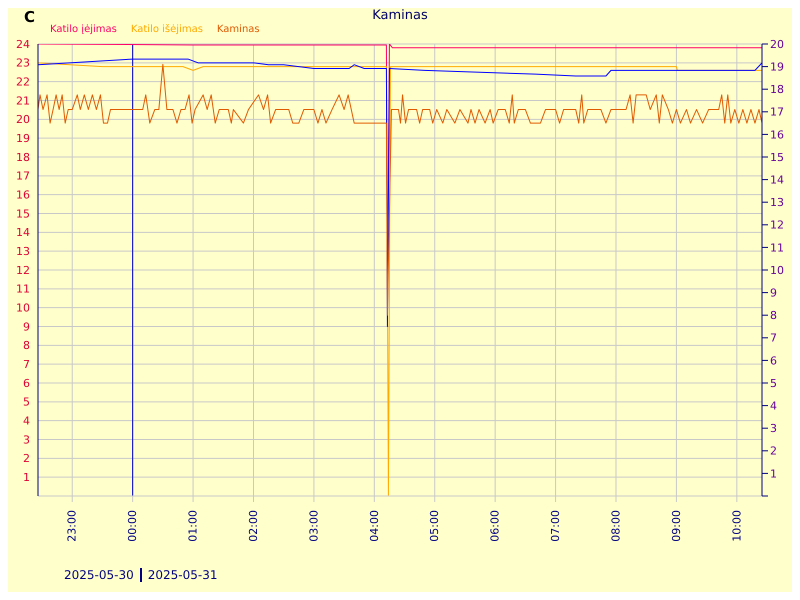 The image size is (800, 600). Describe the element at coordinates (23, 119) in the screenshot. I see `y-tick-label: 20` at that location.